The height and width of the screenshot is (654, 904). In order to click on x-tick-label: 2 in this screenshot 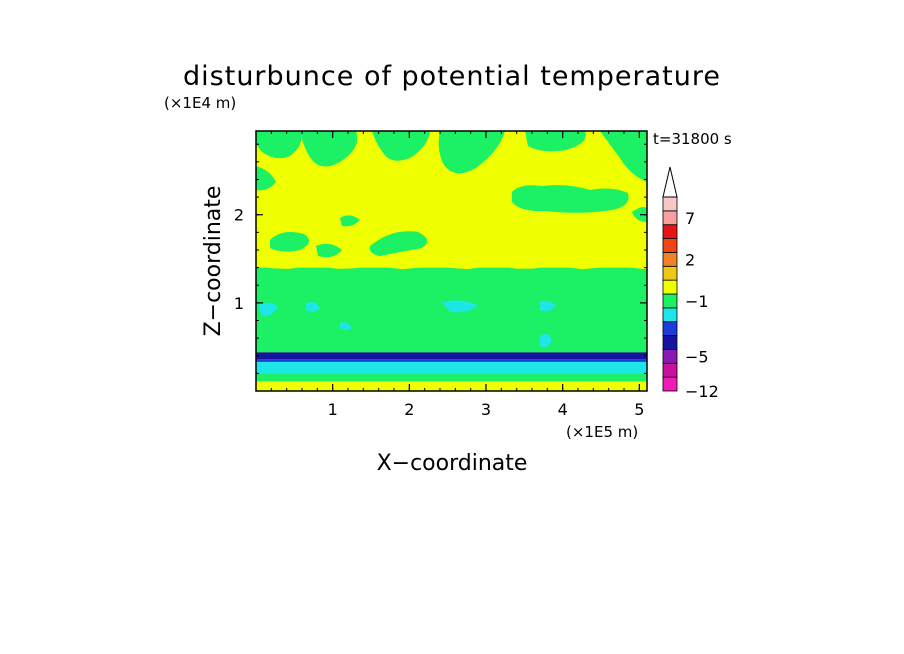, I will do `click(409, 409)`.